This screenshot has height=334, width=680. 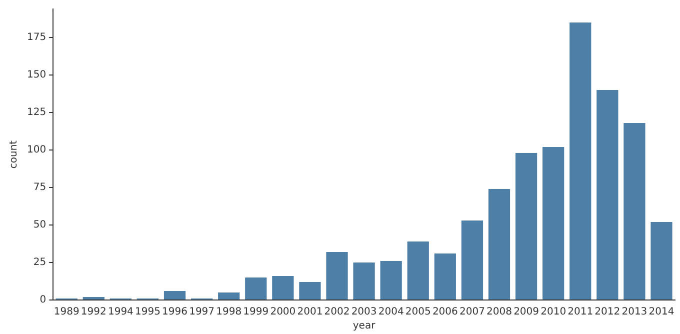 What do you see at coordinates (175, 312) in the screenshot?
I see `x-tick-label: 1996` at bounding box center [175, 312].